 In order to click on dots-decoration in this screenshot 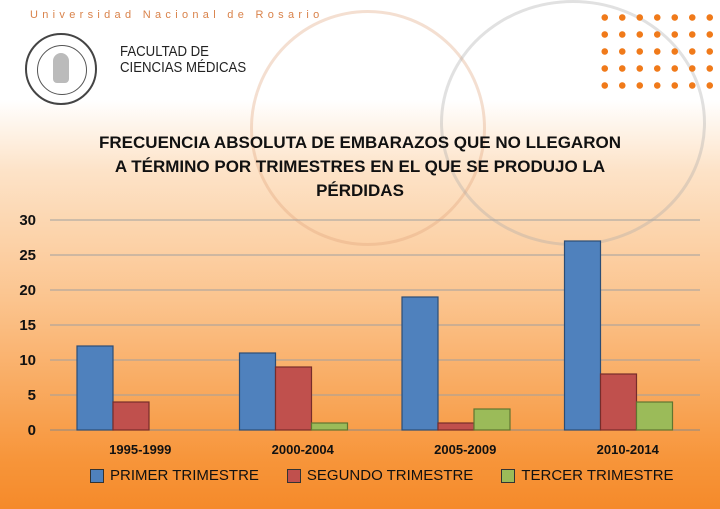, I will do `click(656, 49)`.